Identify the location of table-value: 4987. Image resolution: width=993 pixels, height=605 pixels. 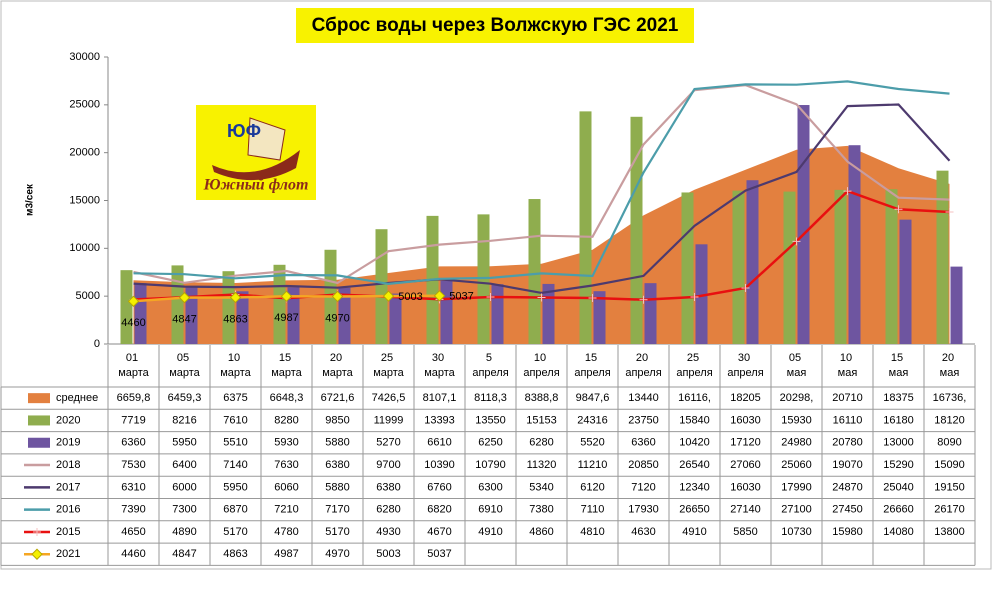
(286, 554).